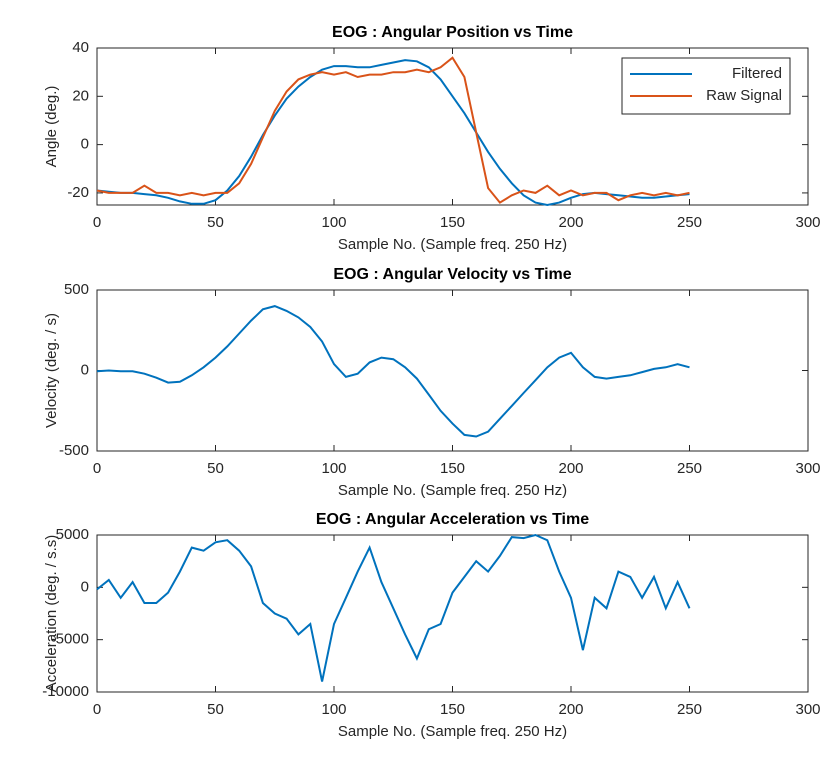 This screenshot has width=836, height=758. I want to click on y-tick-label: -20, so click(78, 192).